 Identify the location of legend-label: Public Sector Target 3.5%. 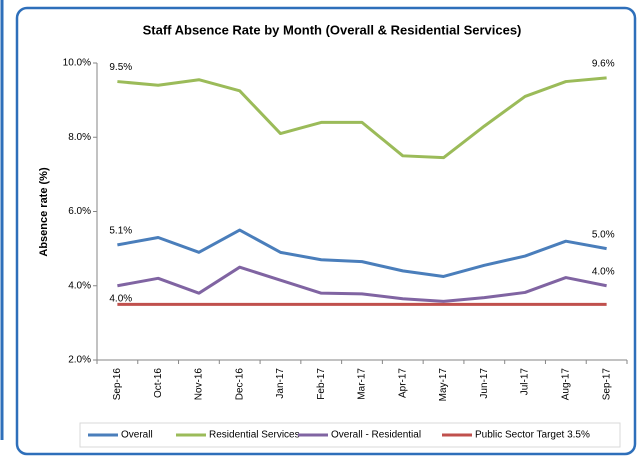
(532, 435).